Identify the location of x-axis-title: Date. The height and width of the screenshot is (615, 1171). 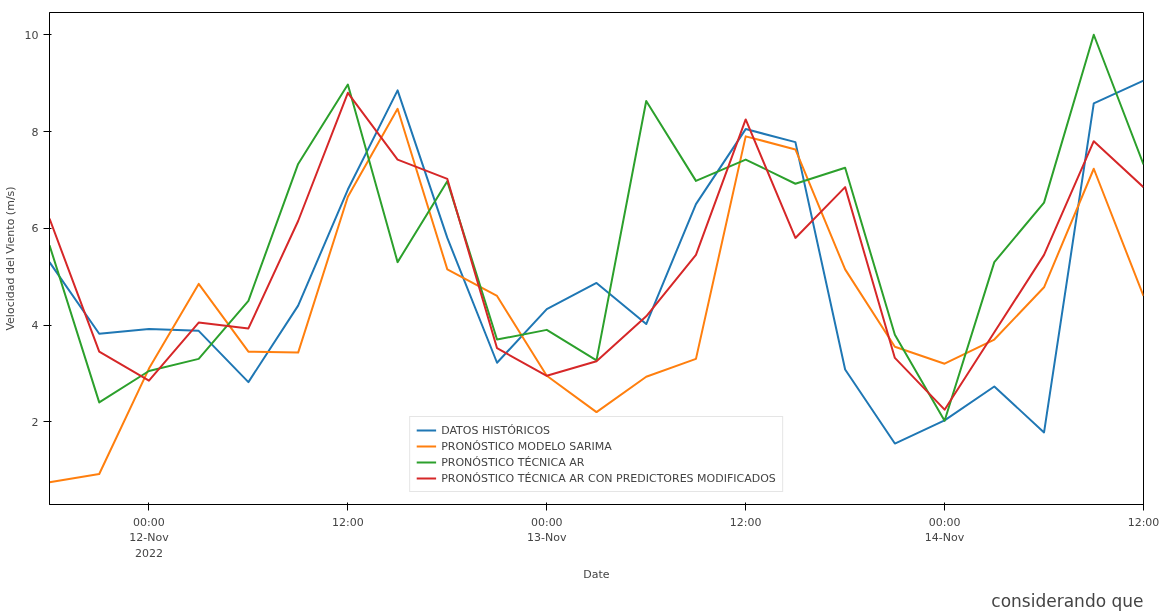
(596, 574).